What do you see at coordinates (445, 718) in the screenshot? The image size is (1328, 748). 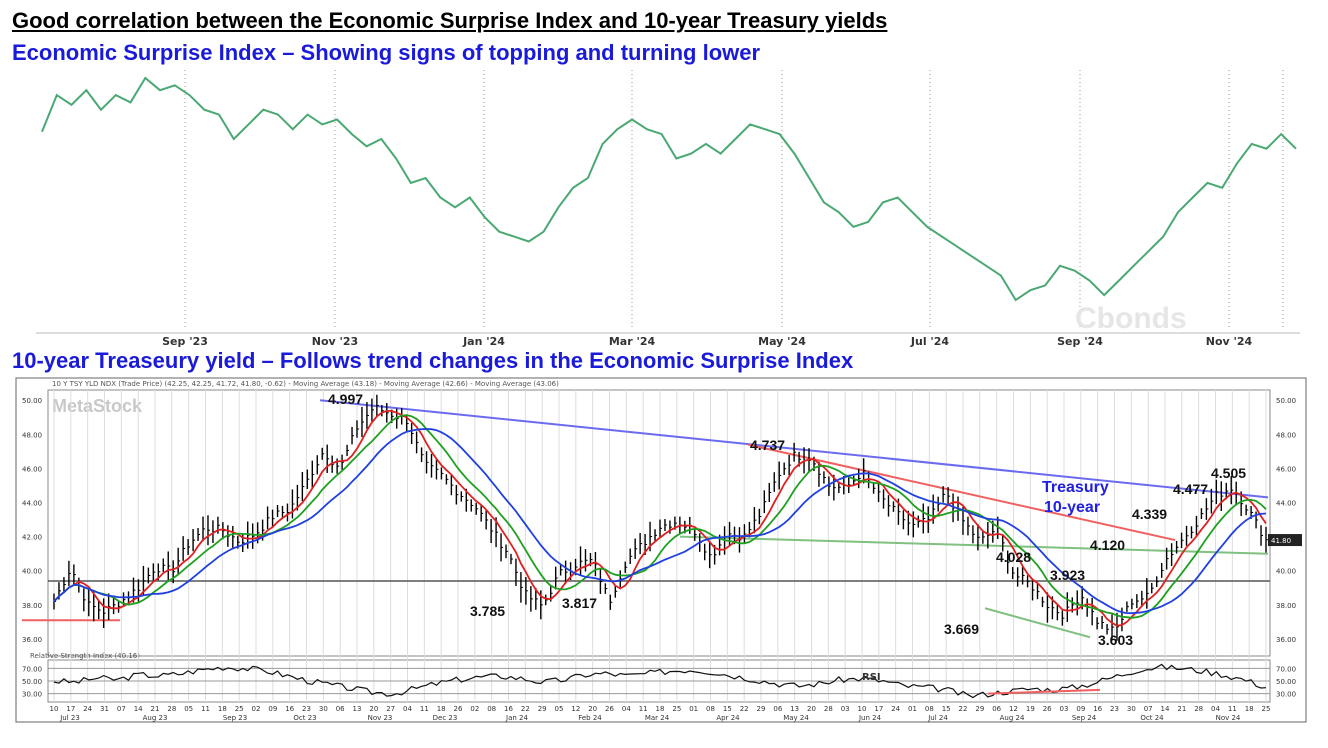 I see `x-month-label: Dec 23` at bounding box center [445, 718].